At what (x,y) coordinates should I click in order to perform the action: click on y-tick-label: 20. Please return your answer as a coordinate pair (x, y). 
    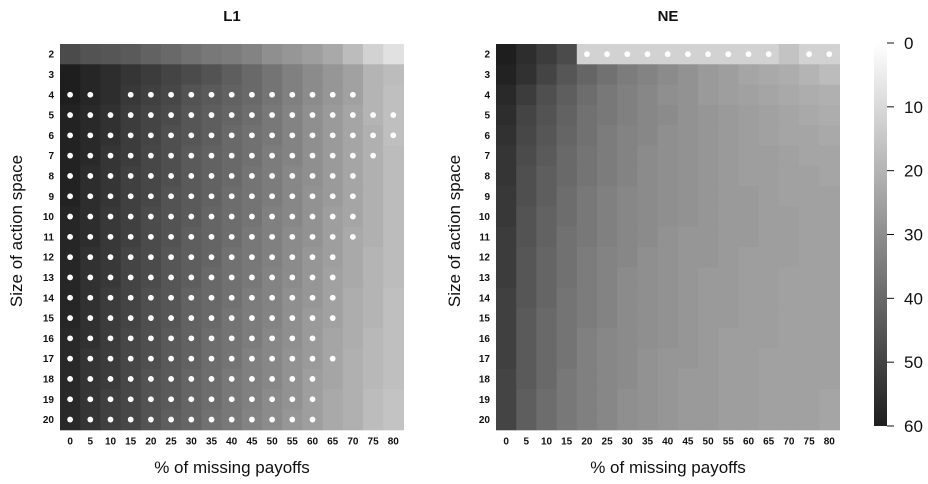
    Looking at the image, I should click on (485, 420).